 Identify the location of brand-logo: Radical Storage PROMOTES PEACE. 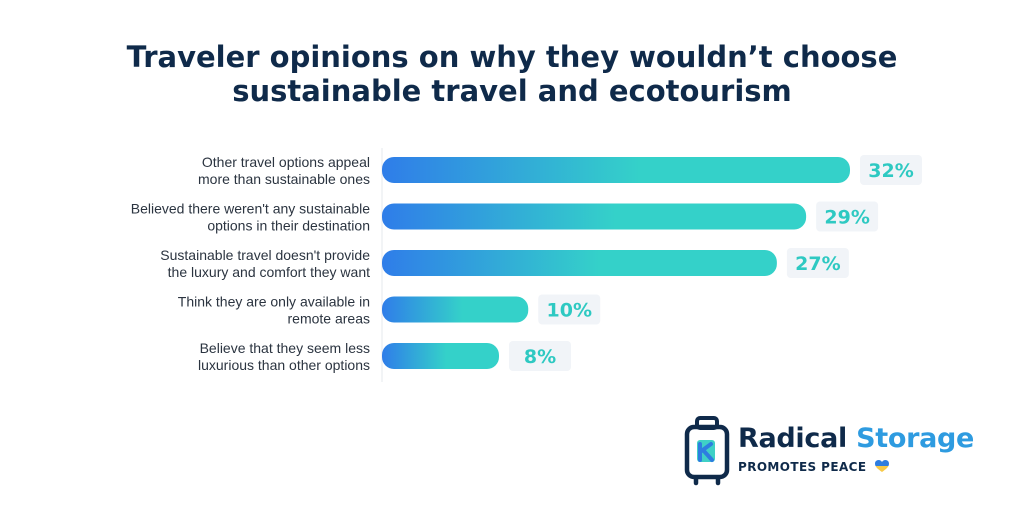
(844, 451).